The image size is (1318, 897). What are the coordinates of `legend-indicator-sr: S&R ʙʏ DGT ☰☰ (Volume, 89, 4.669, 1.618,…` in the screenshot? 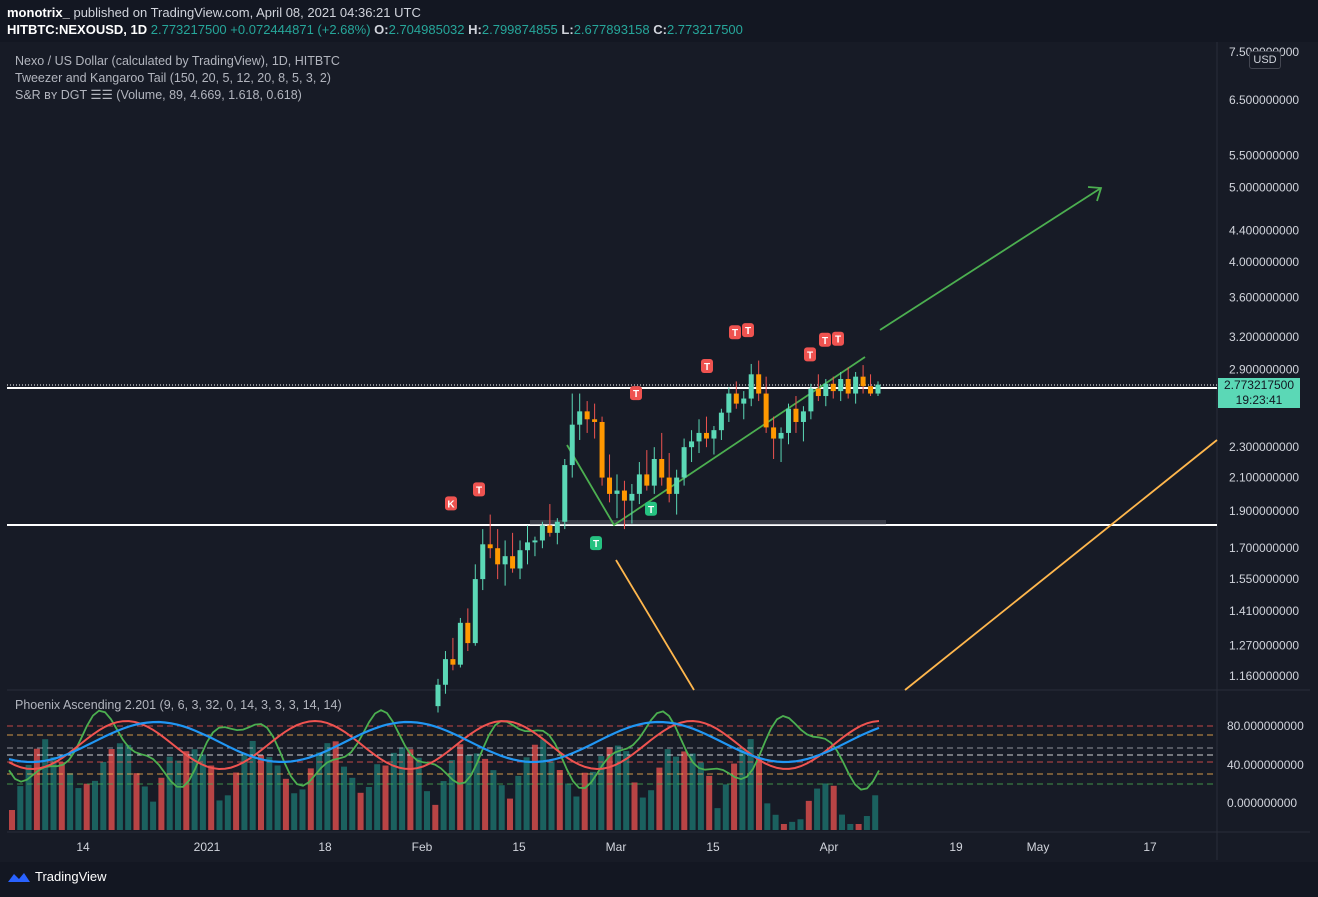 It's located at (158, 95).